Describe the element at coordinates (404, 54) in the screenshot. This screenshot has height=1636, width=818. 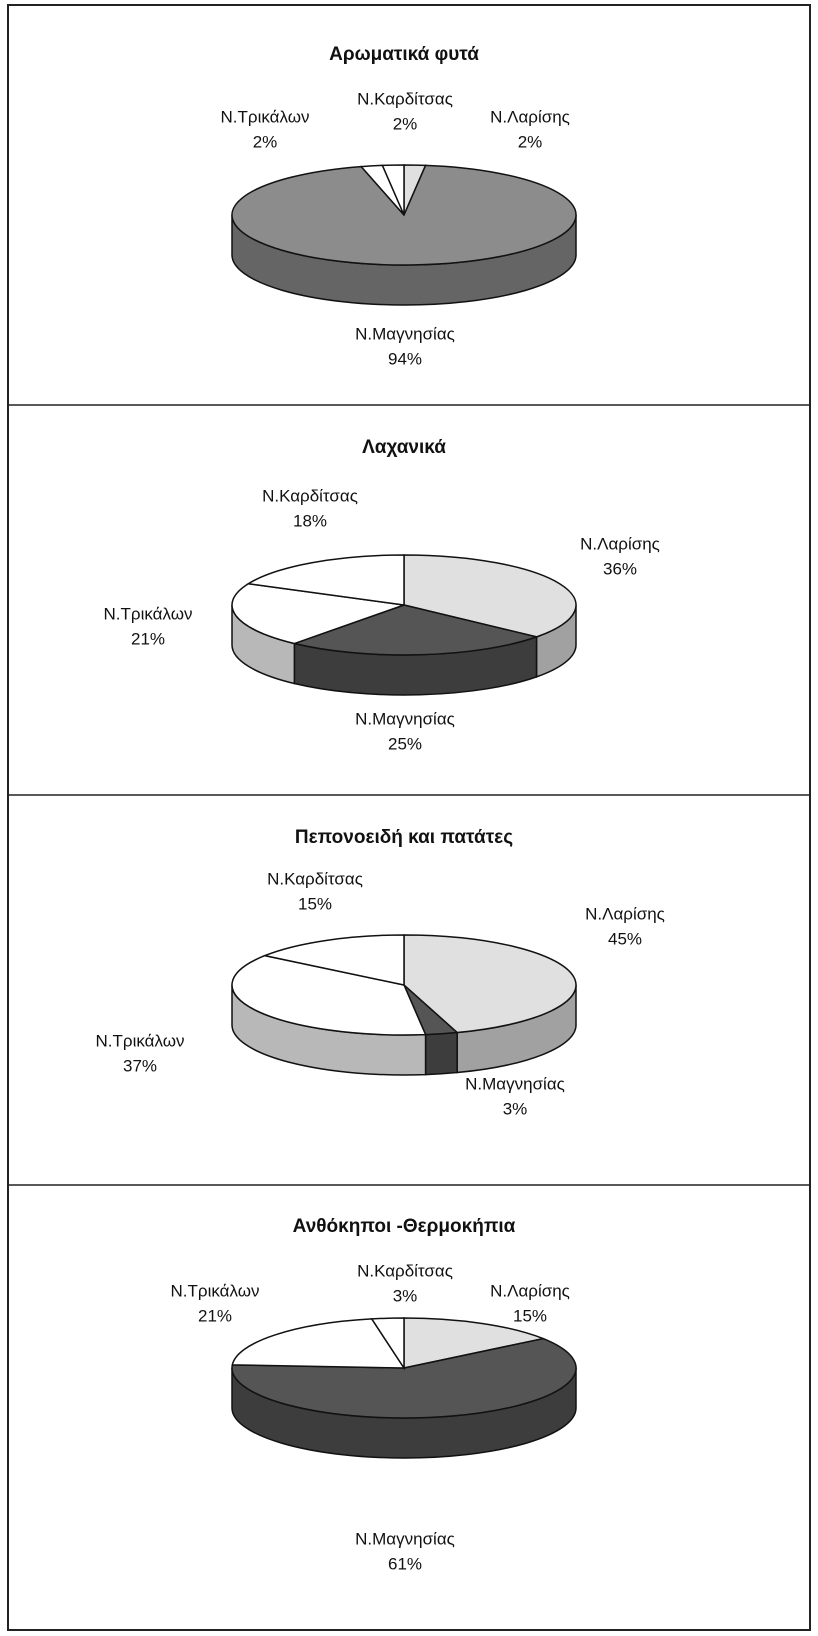
I see `chart-title: Αρωματικά φυτά` at that location.